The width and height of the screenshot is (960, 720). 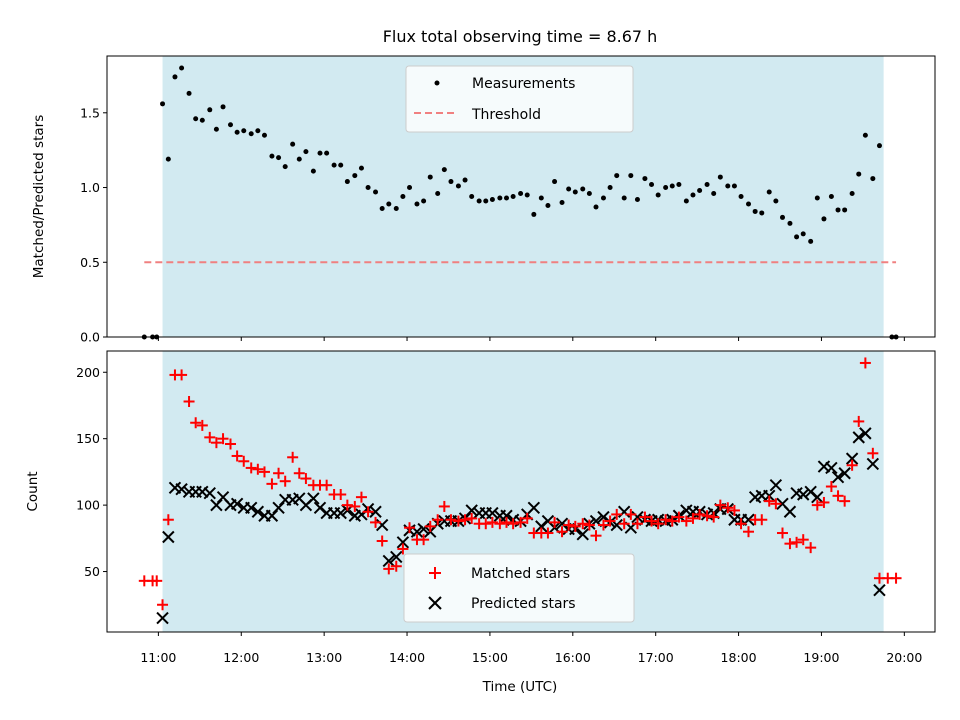 I want to click on time-x-tick-label: 14:00, so click(x=407, y=657).